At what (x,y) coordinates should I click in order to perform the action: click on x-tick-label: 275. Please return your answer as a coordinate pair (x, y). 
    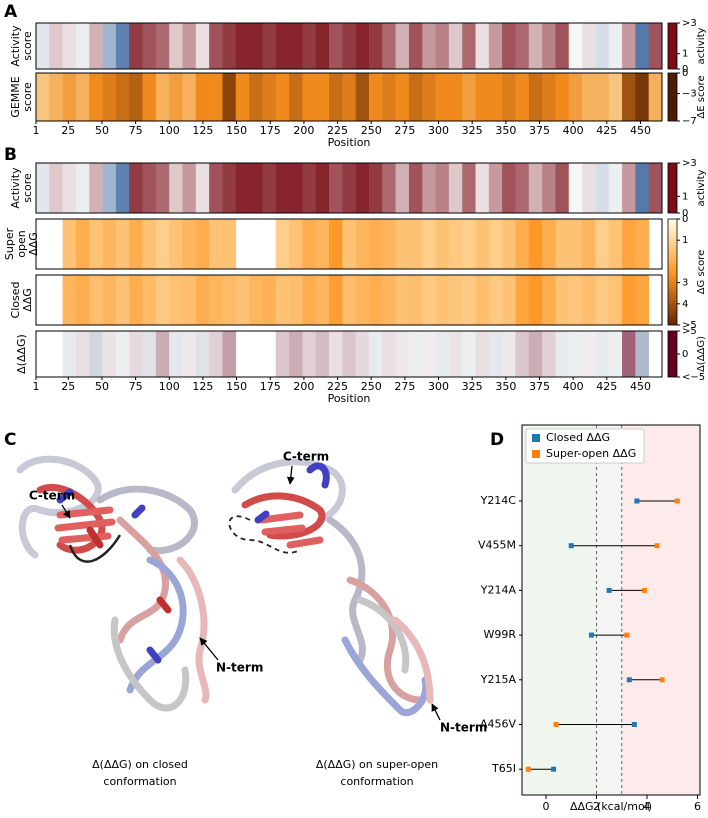
    Looking at the image, I should click on (404, 130).